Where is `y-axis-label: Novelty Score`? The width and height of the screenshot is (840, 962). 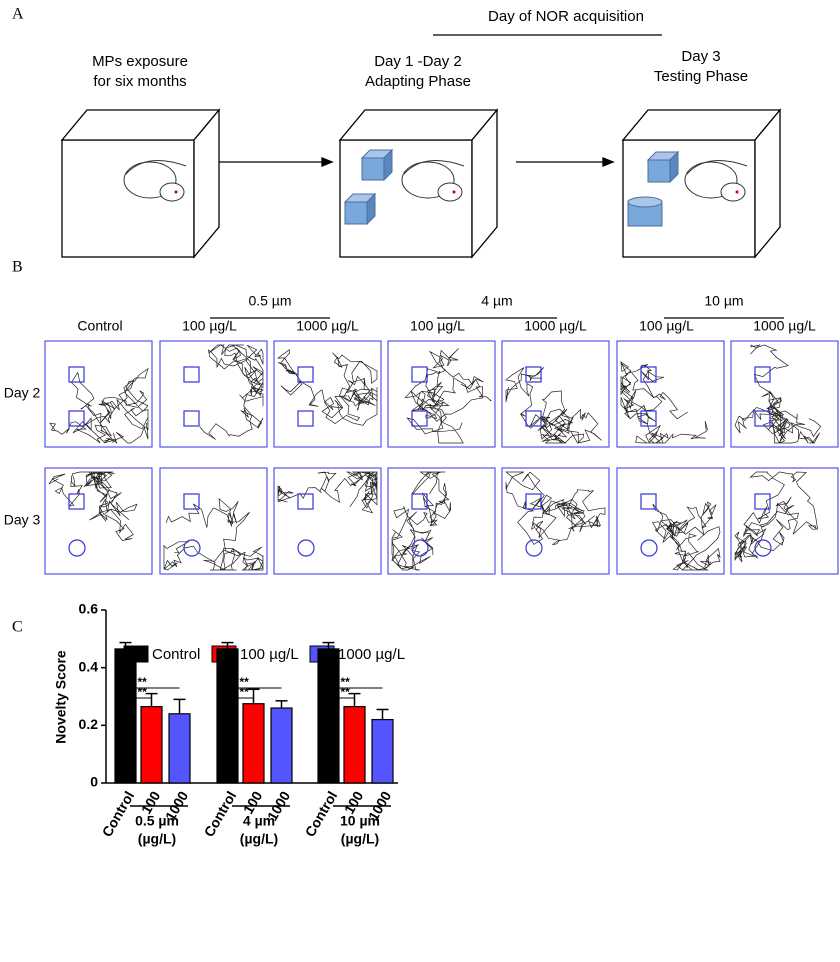
y-axis-label: Novelty Score is located at coordinates (61, 697).